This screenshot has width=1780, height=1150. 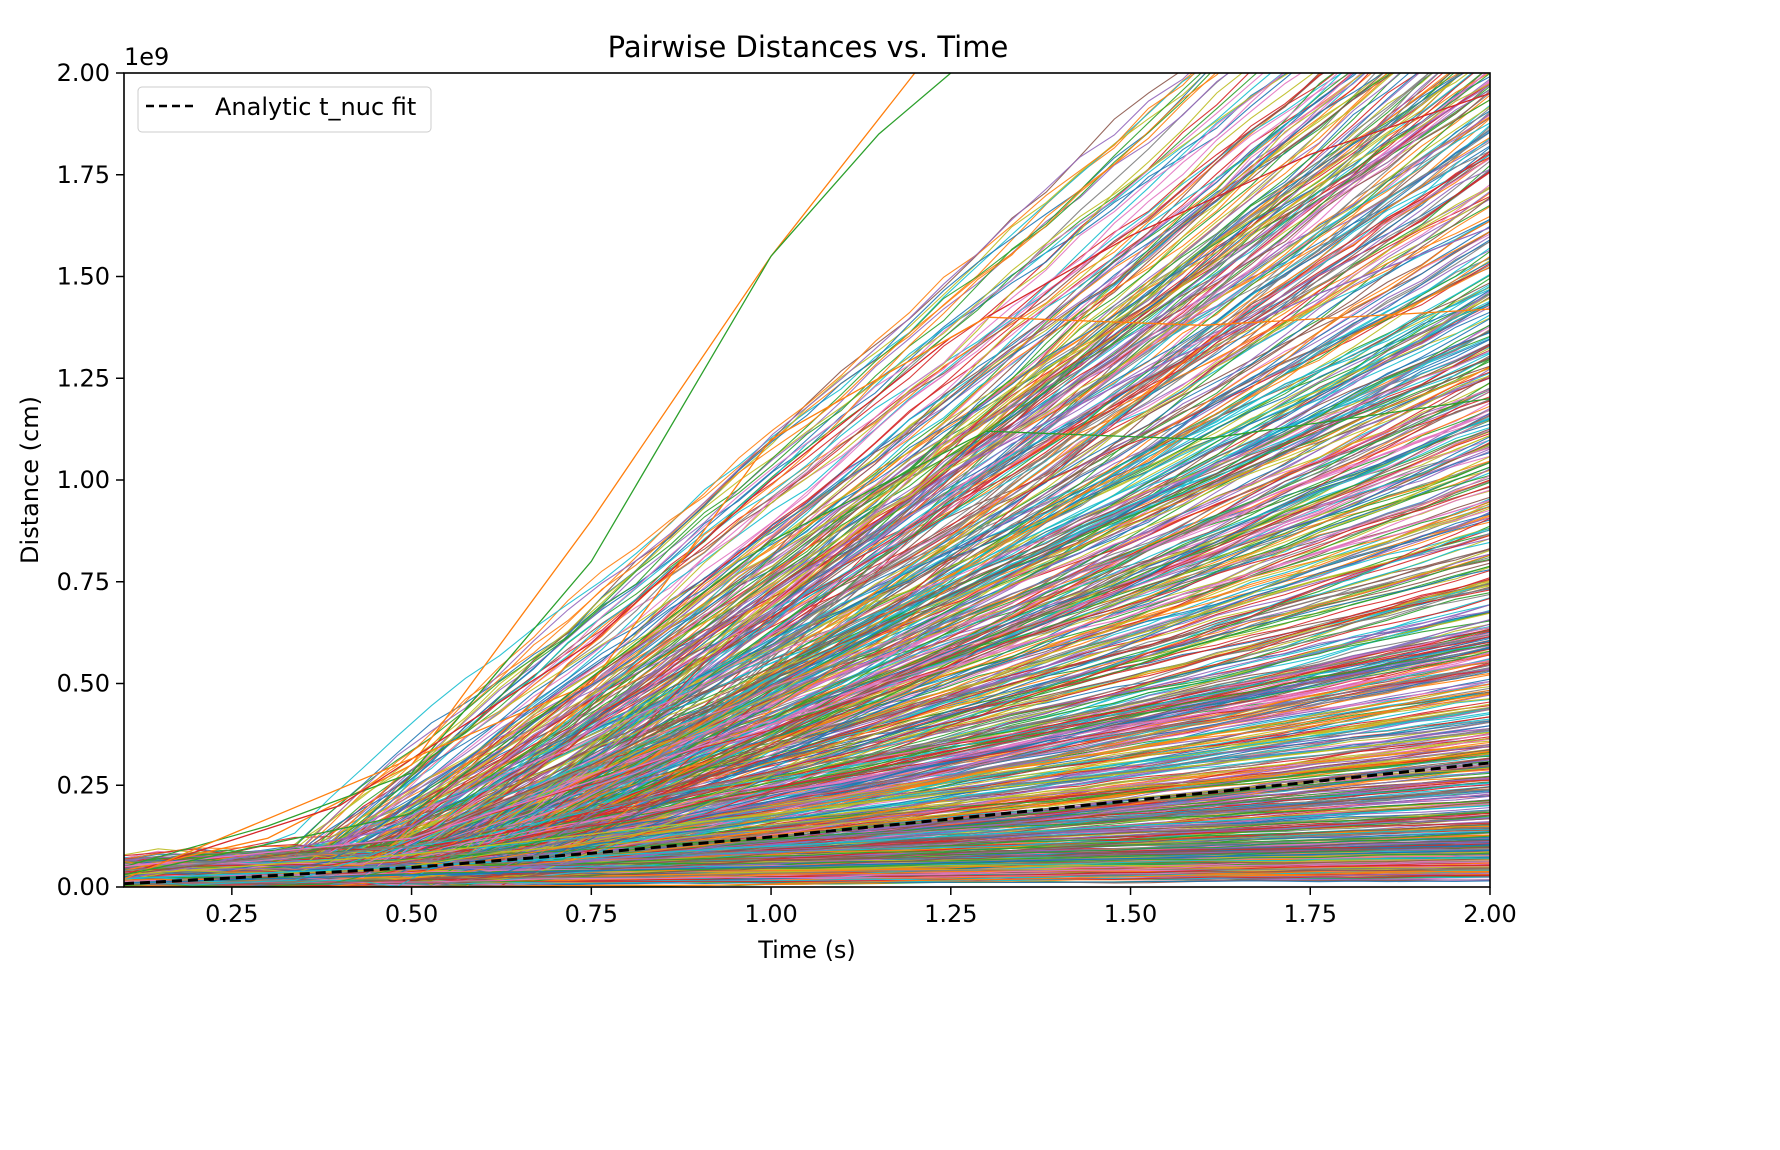 I want to click on y-tick-label: 0.50, so click(x=83, y=684).